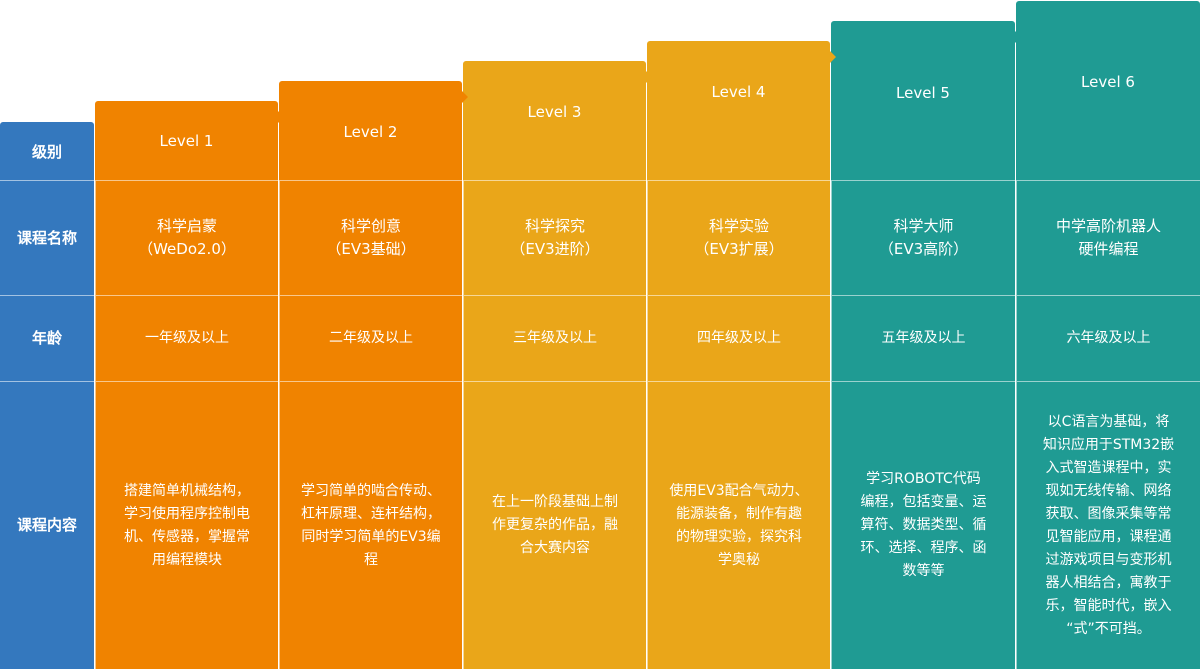 The image size is (1200, 669). What do you see at coordinates (1108, 338) in the screenshot?
I see `level-age: 六年级及以上` at bounding box center [1108, 338].